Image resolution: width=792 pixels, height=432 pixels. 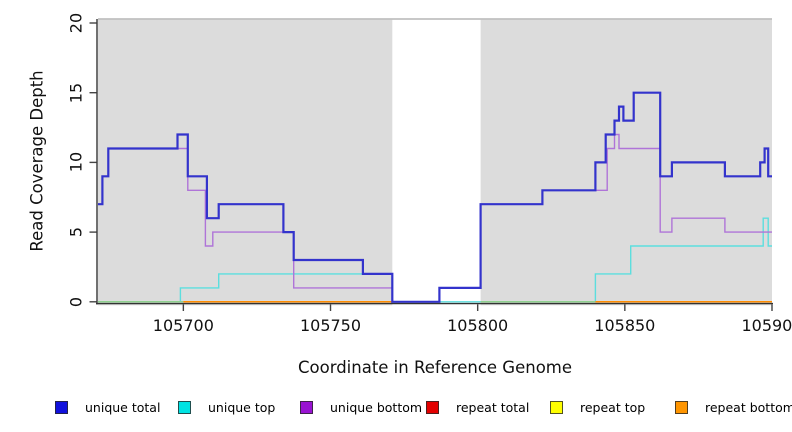 I want to click on repeat-total-swatch-icon, so click(x=432, y=407).